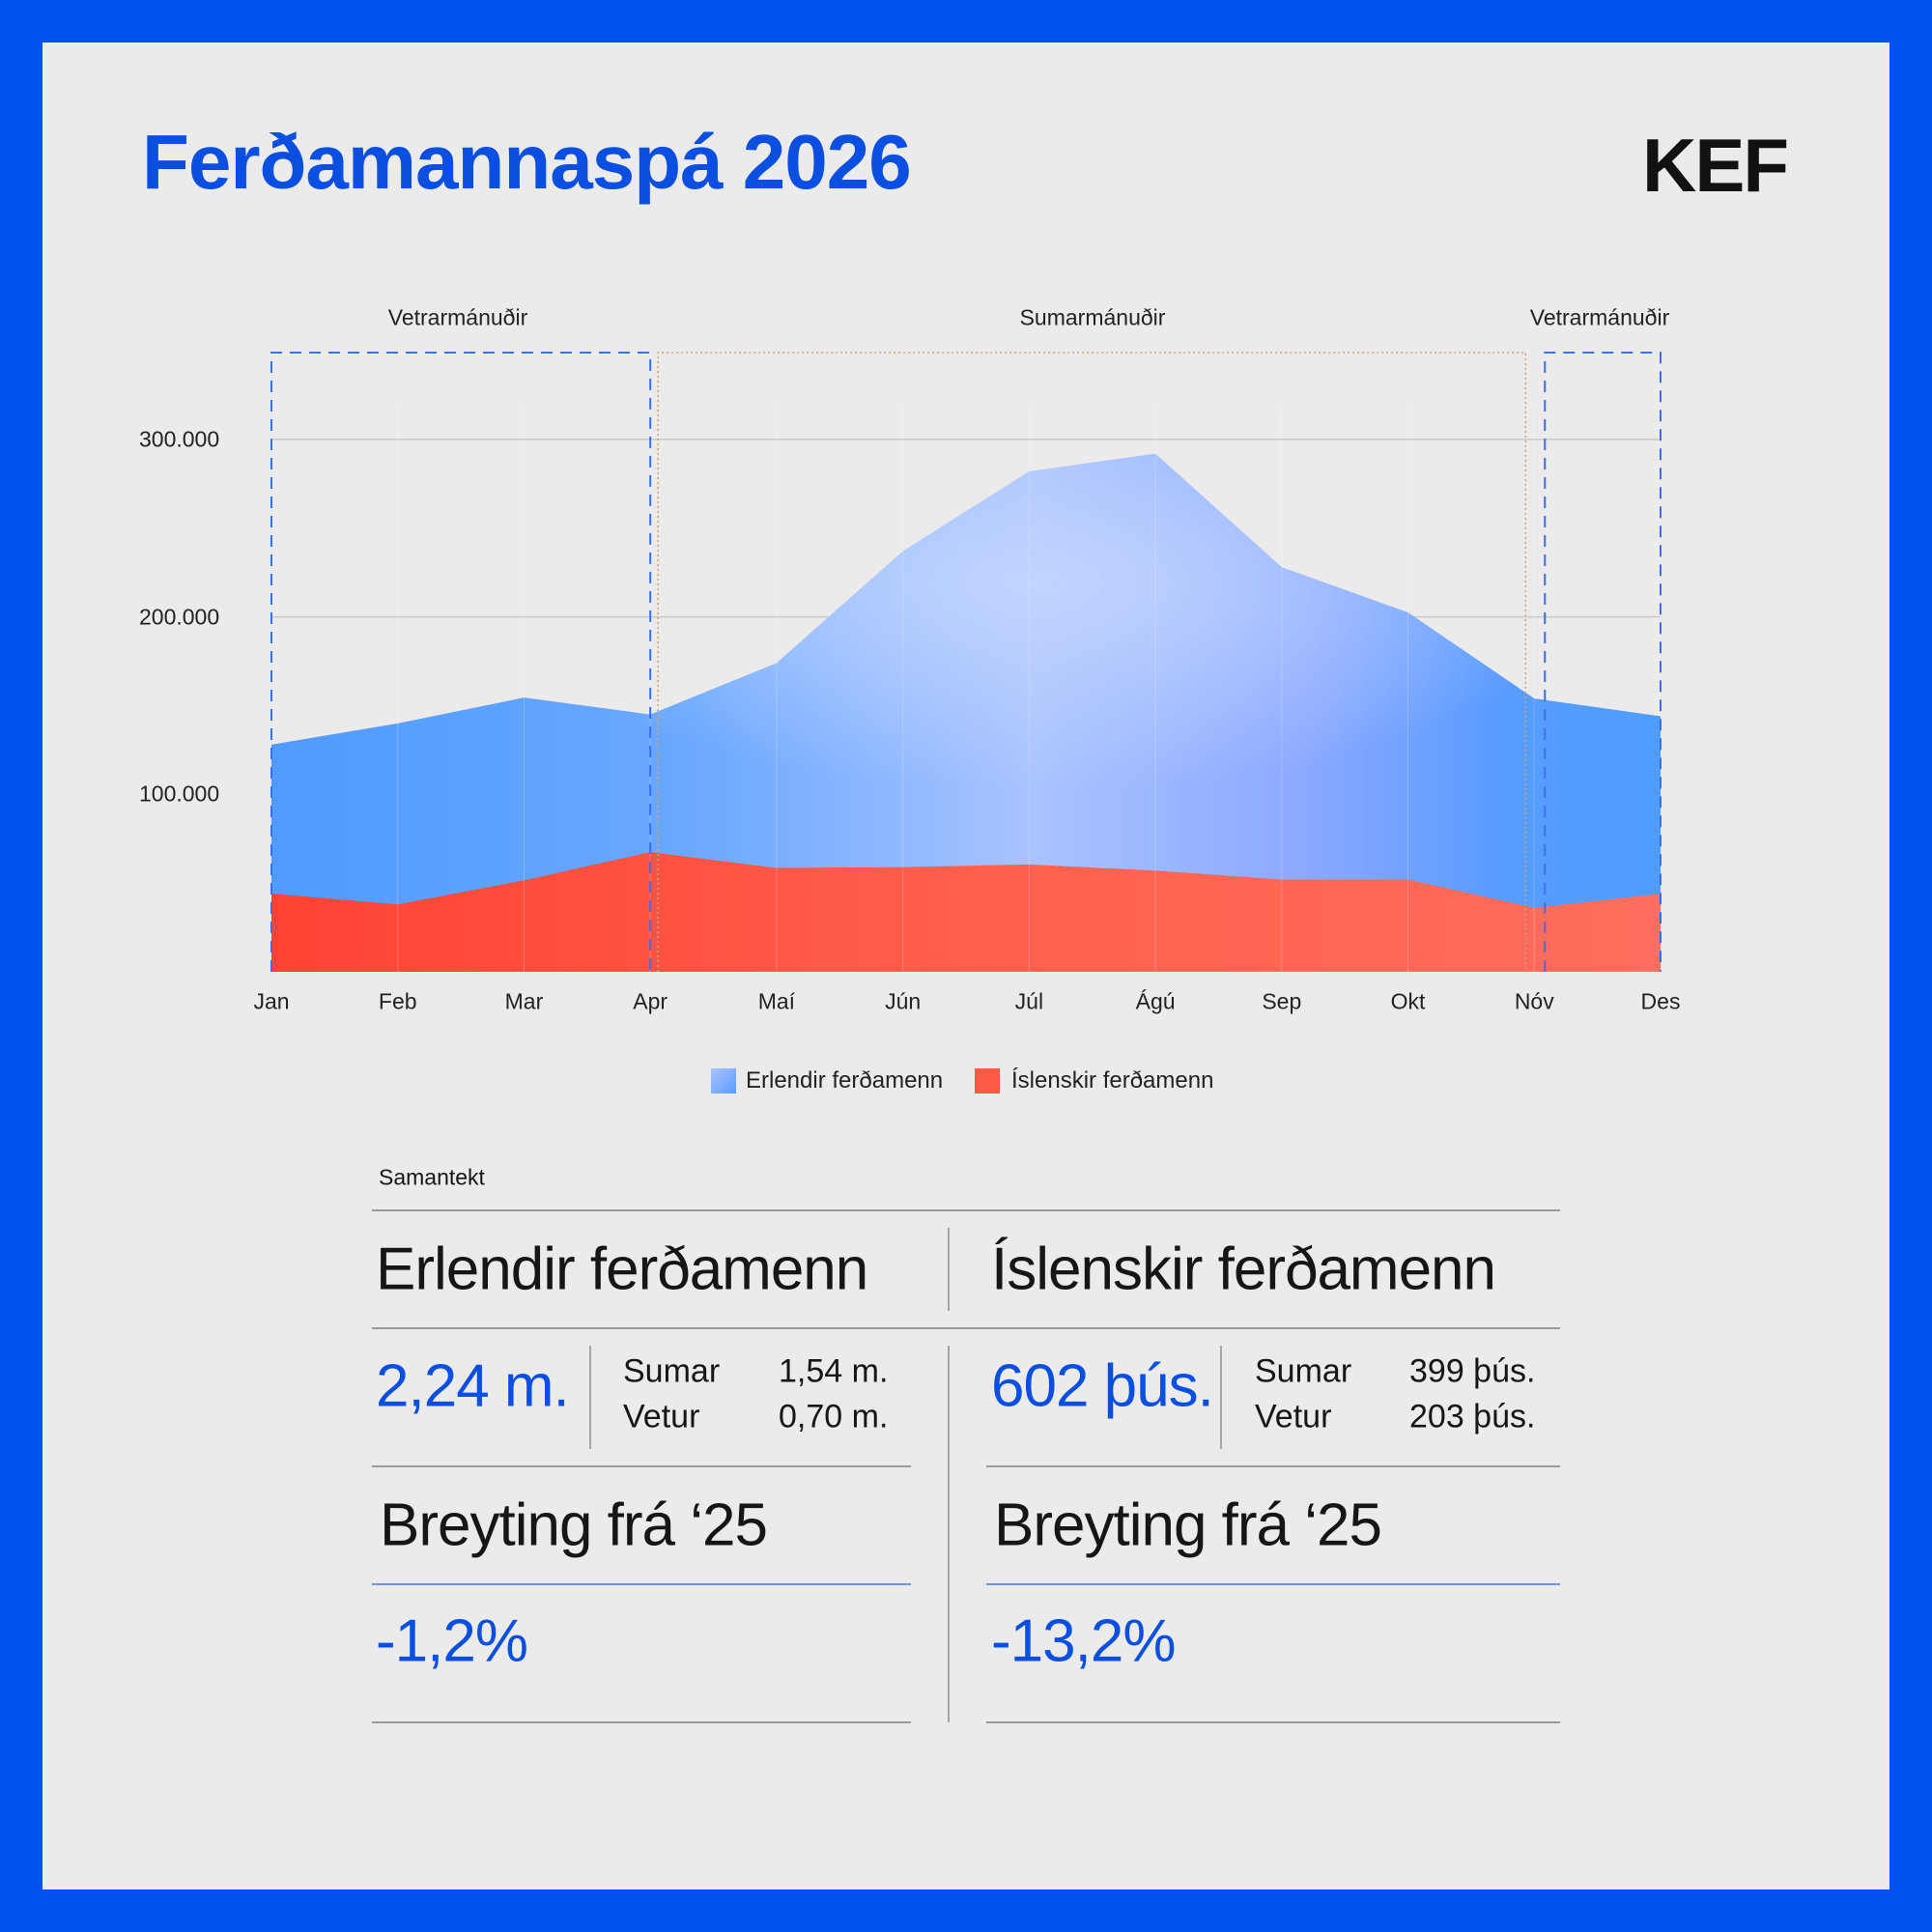  I want to click on x-tick-label: Des, so click(1660, 1001).